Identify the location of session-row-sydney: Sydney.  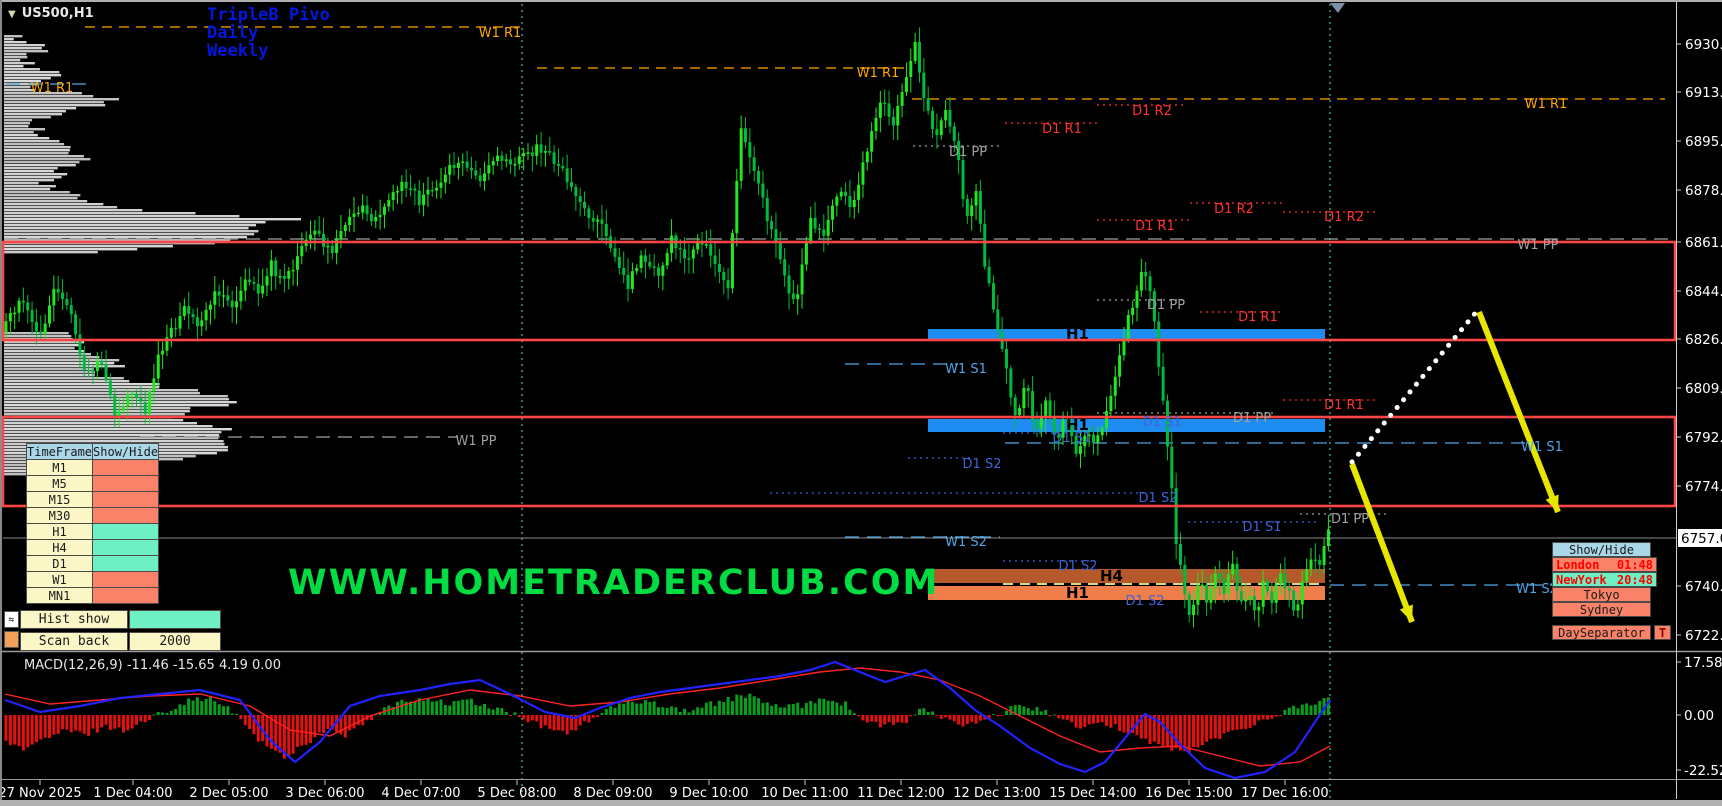
(1601, 609).